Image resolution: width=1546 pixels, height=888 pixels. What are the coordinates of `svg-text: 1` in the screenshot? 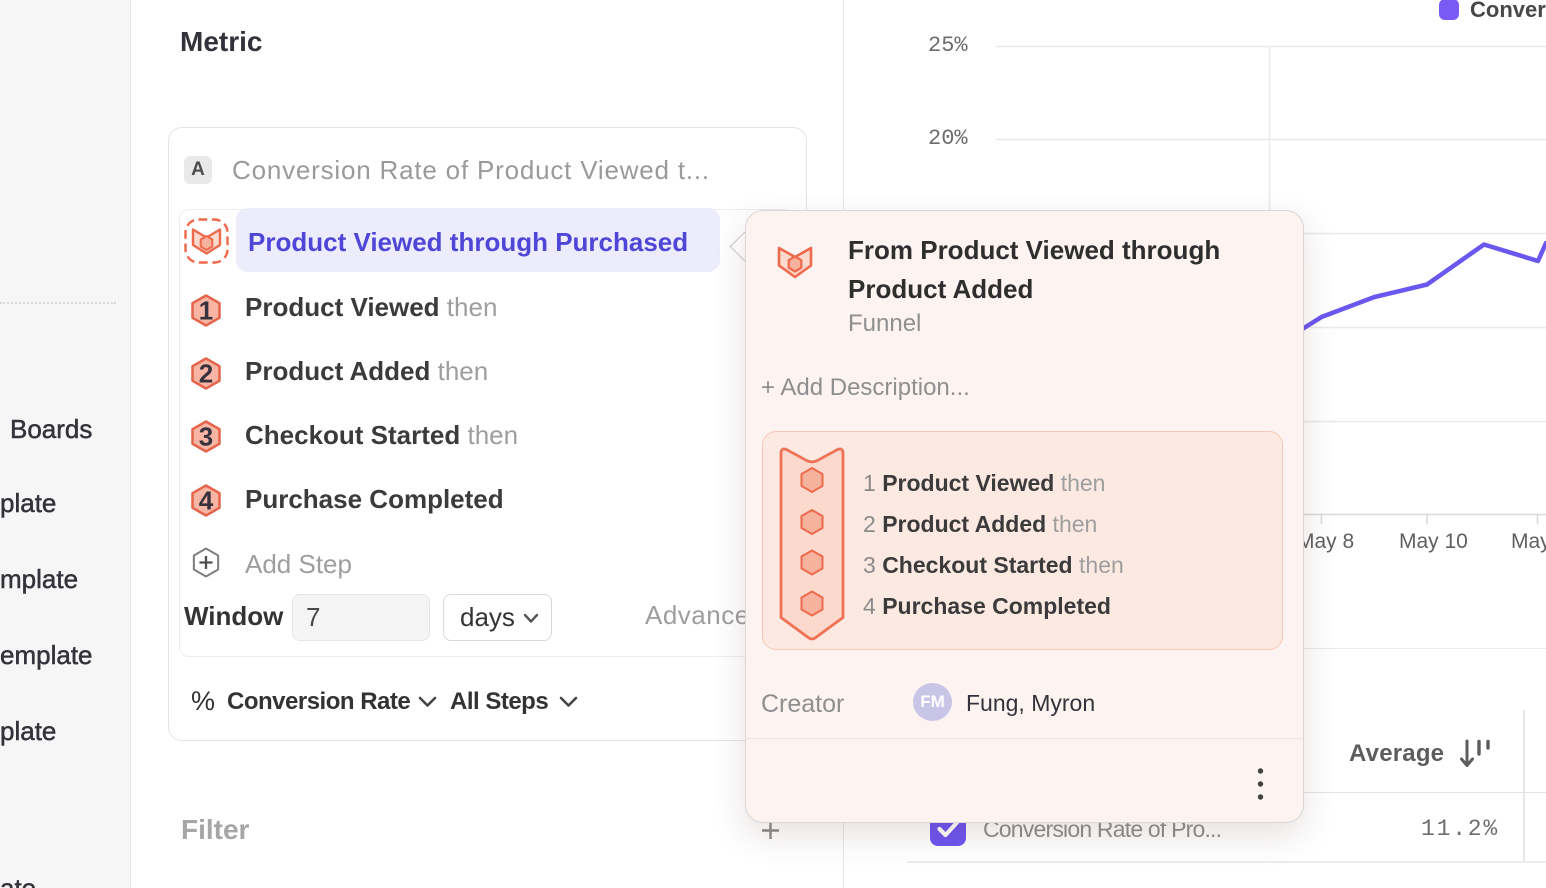 It's located at (206, 310).